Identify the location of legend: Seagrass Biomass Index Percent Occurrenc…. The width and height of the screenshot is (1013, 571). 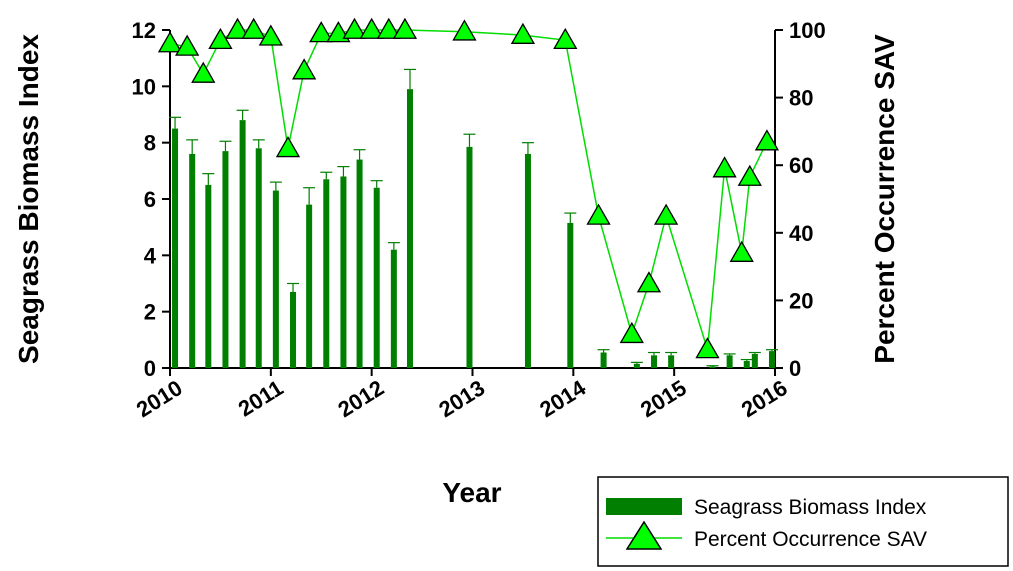
(803, 521).